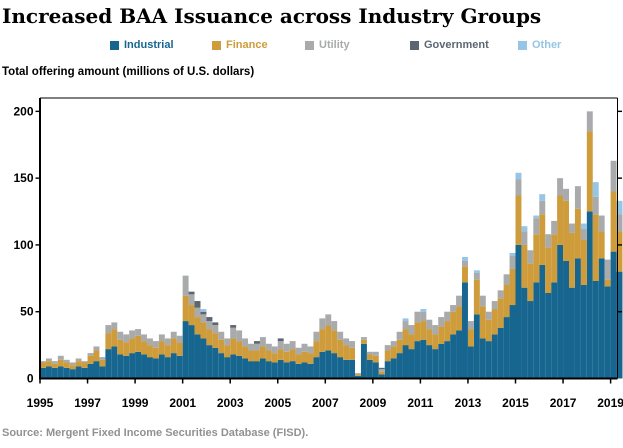  What do you see at coordinates (277, 403) in the screenshot?
I see `x-tick-label: 2005` at bounding box center [277, 403].